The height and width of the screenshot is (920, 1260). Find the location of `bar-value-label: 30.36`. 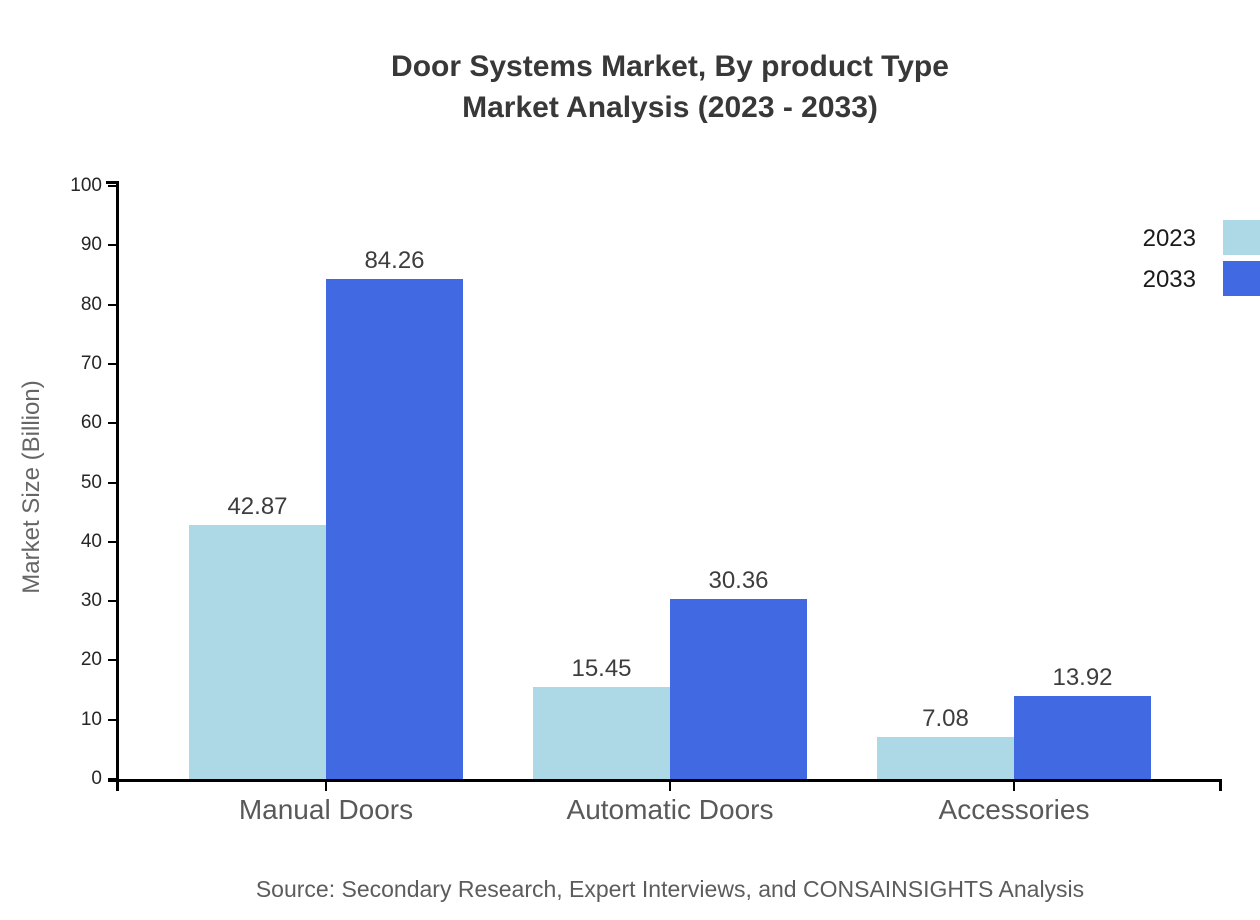

bar-value-label: 30.36 is located at coordinates (738, 580).